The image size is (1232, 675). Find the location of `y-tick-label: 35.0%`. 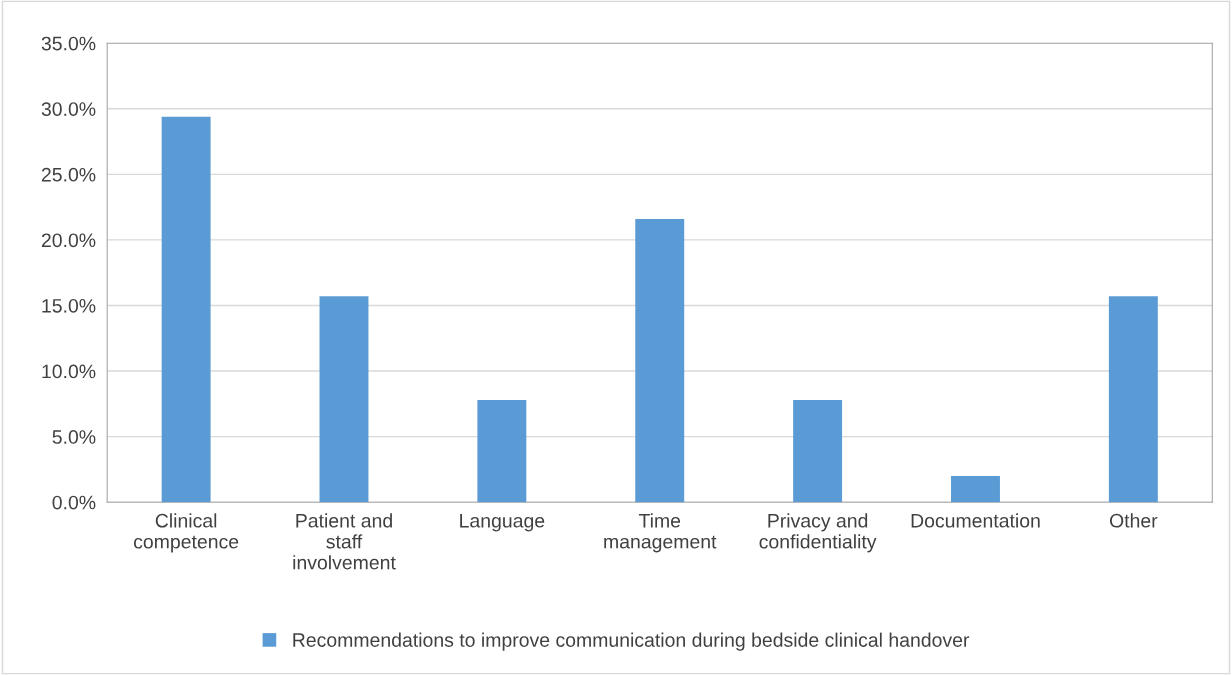

y-tick-label: 35.0% is located at coordinates (68, 43).